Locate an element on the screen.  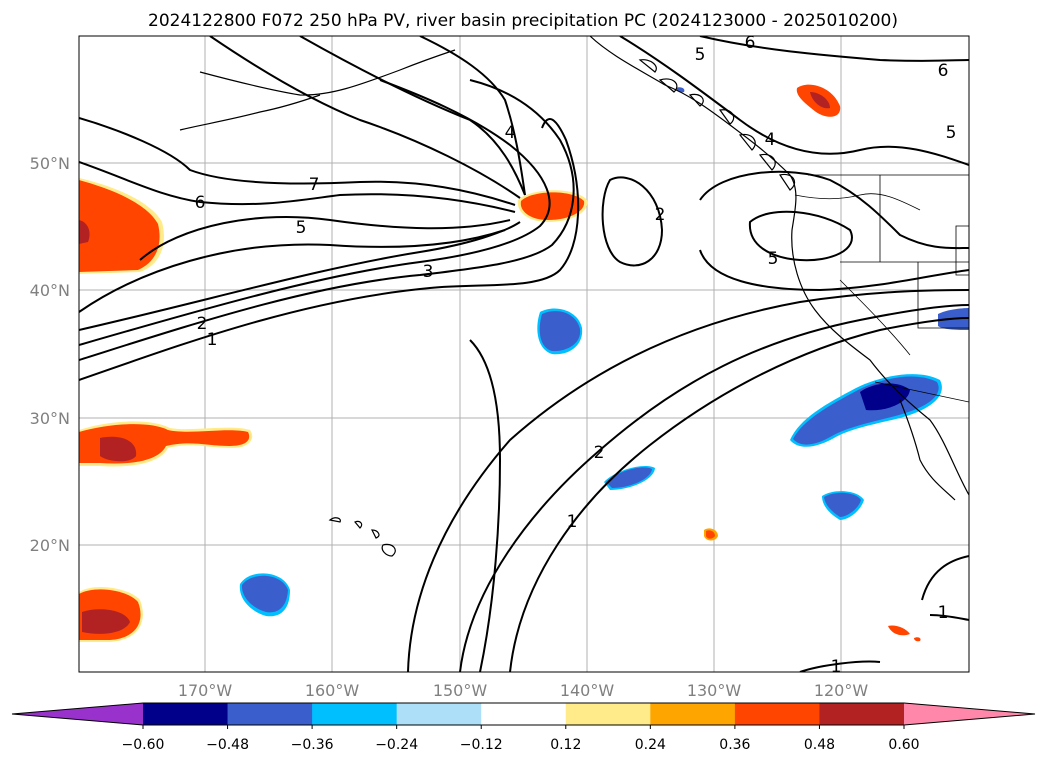
lon-label: 160°W is located at coordinates (332, 690).